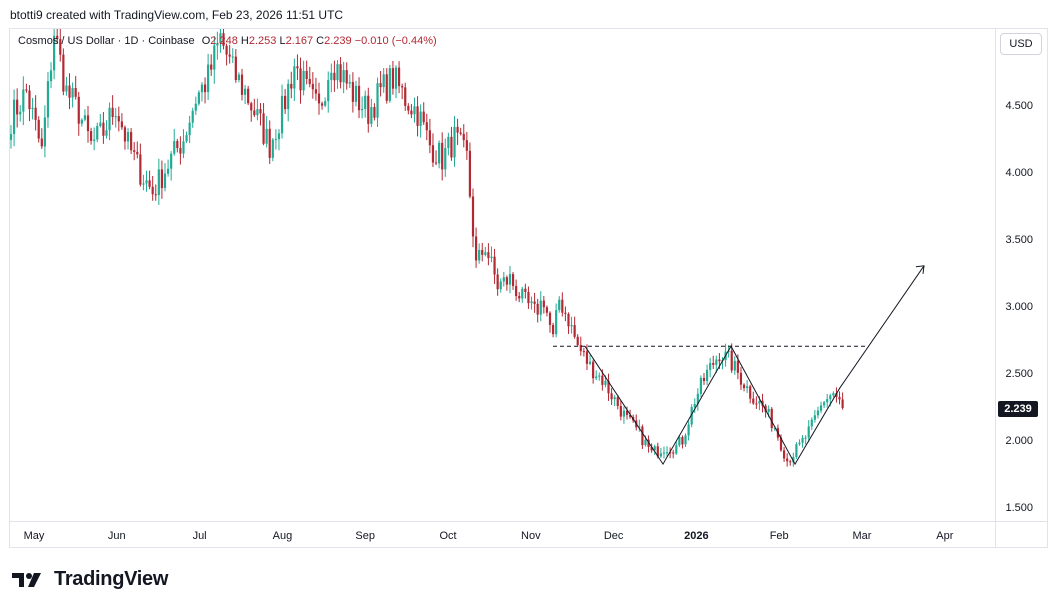  Describe the element at coordinates (1019, 441) in the screenshot. I see `price-tick-label: 2.000` at that location.